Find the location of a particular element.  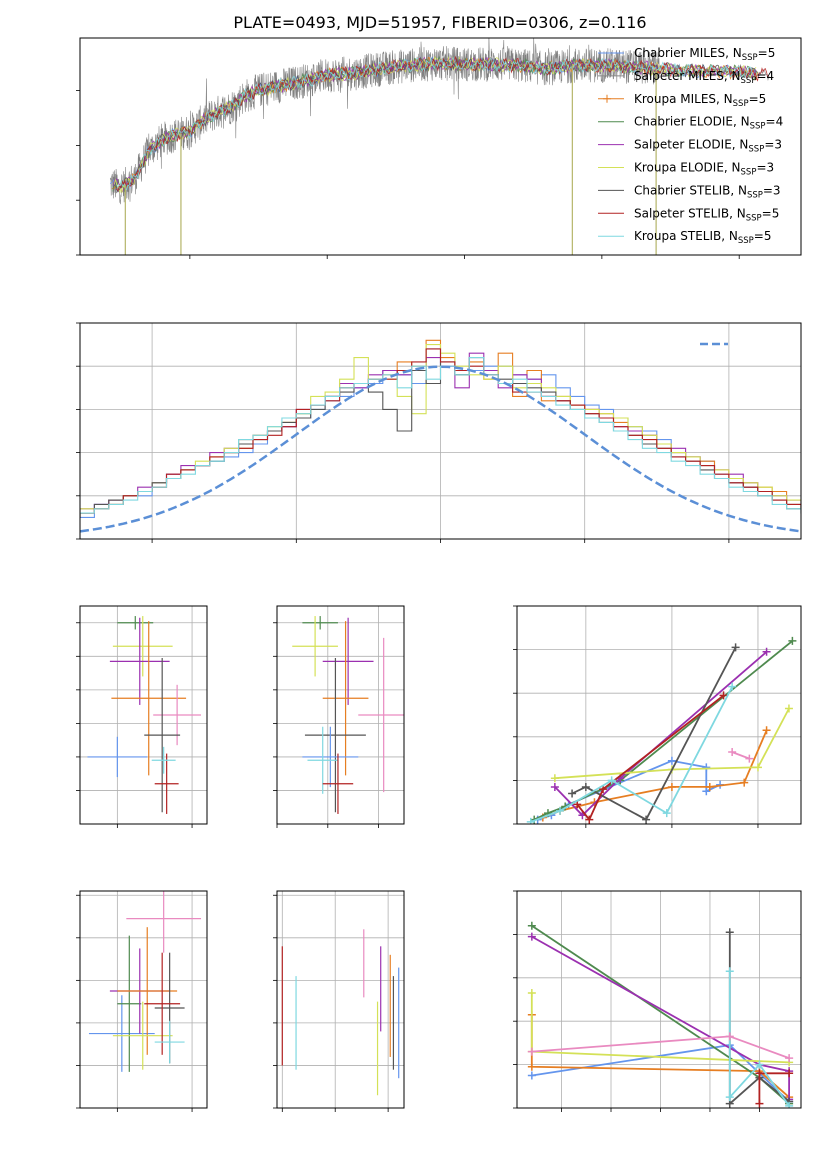

panel-mass_vs_Z is located at coordinates (142, 1001).